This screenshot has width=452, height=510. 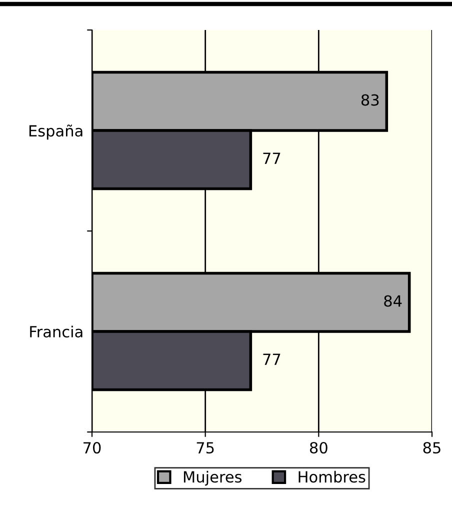 I want to click on data-label: 83, so click(x=370, y=100).